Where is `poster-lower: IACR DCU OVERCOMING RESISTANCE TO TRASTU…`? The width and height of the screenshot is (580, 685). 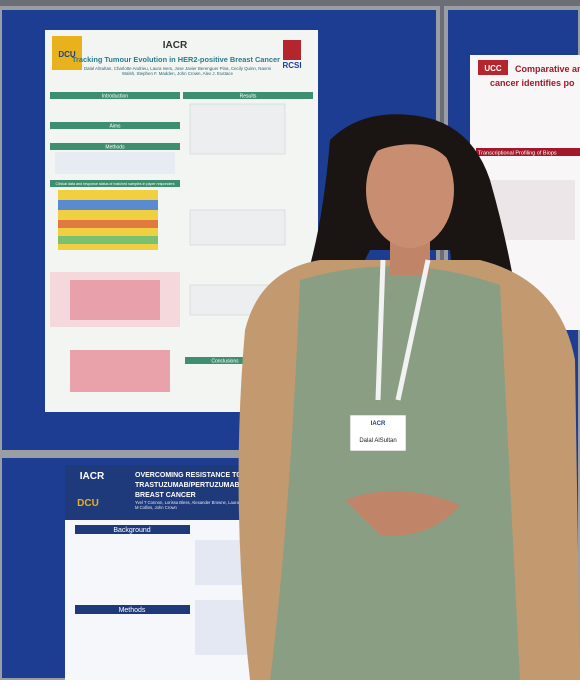 poster-lower: IACR DCU OVERCOMING RESISTANCE TO TRASTU… is located at coordinates (170, 572).